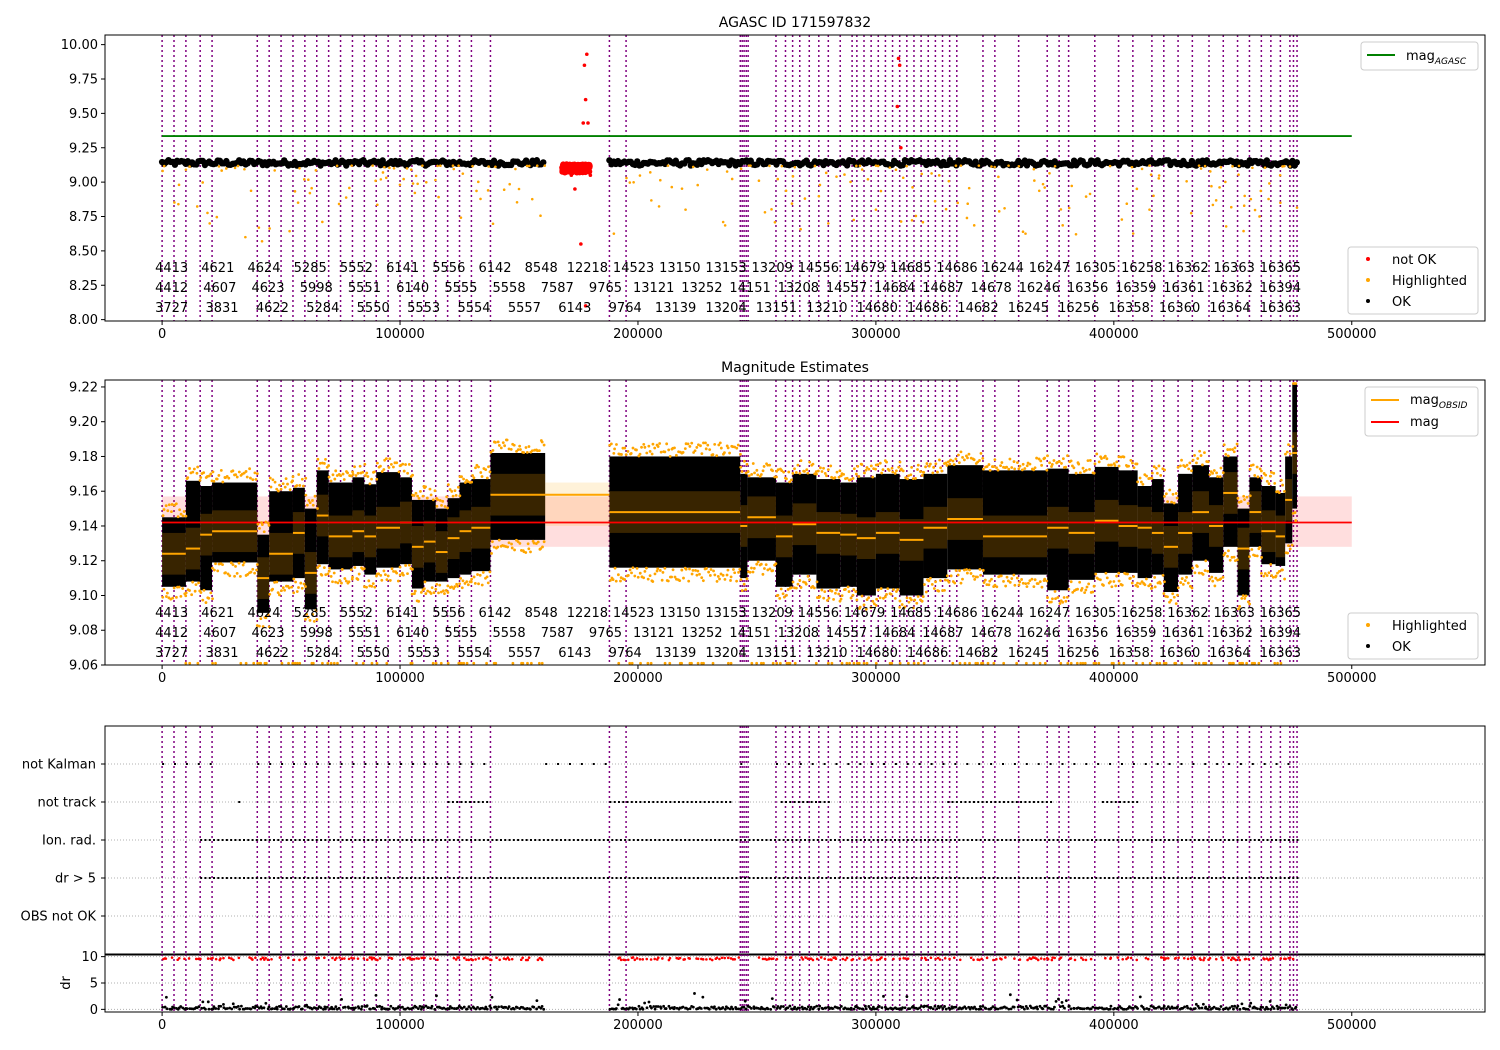  Describe the element at coordinates (1352, 1025) in the screenshot. I see `x-tick-label: 500000` at that location.